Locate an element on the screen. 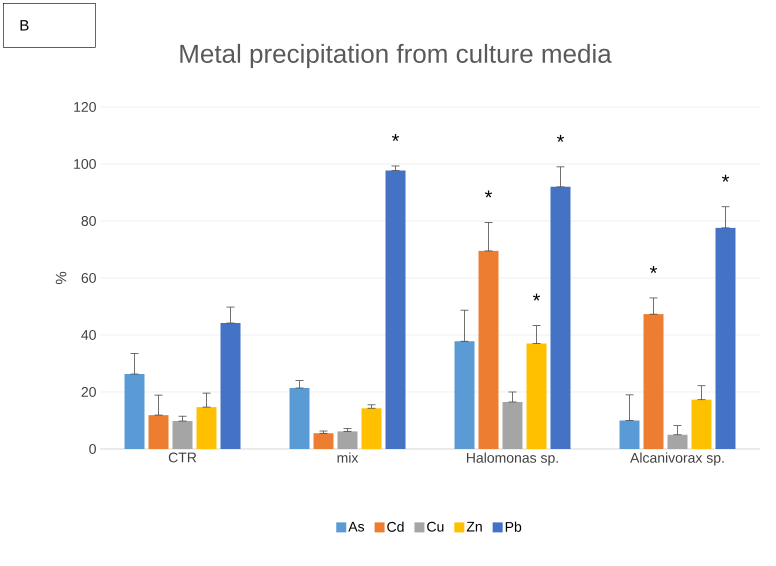 This screenshot has width=776, height=566. legend-label: Pb is located at coordinates (514, 527).